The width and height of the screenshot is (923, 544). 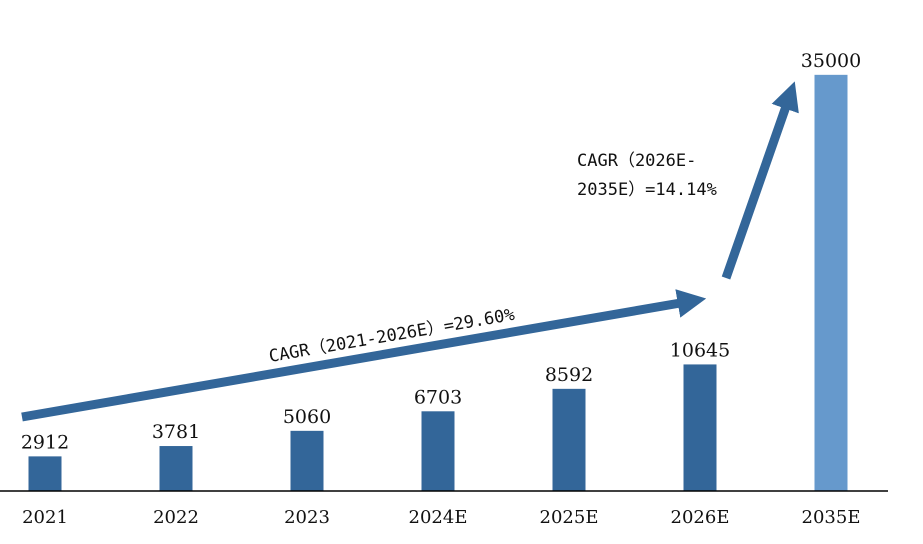 I want to click on value-label-2023: 5060, so click(x=307, y=417).